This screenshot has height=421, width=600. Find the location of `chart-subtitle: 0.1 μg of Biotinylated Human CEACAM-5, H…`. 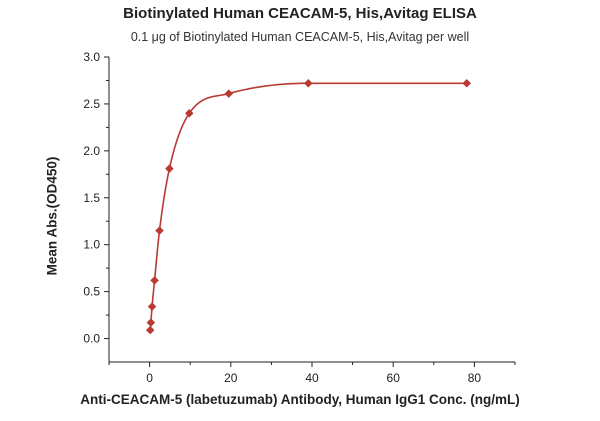

chart-subtitle: 0.1 μg of Biotinylated Human CEACAM-5, H… is located at coordinates (300, 37).